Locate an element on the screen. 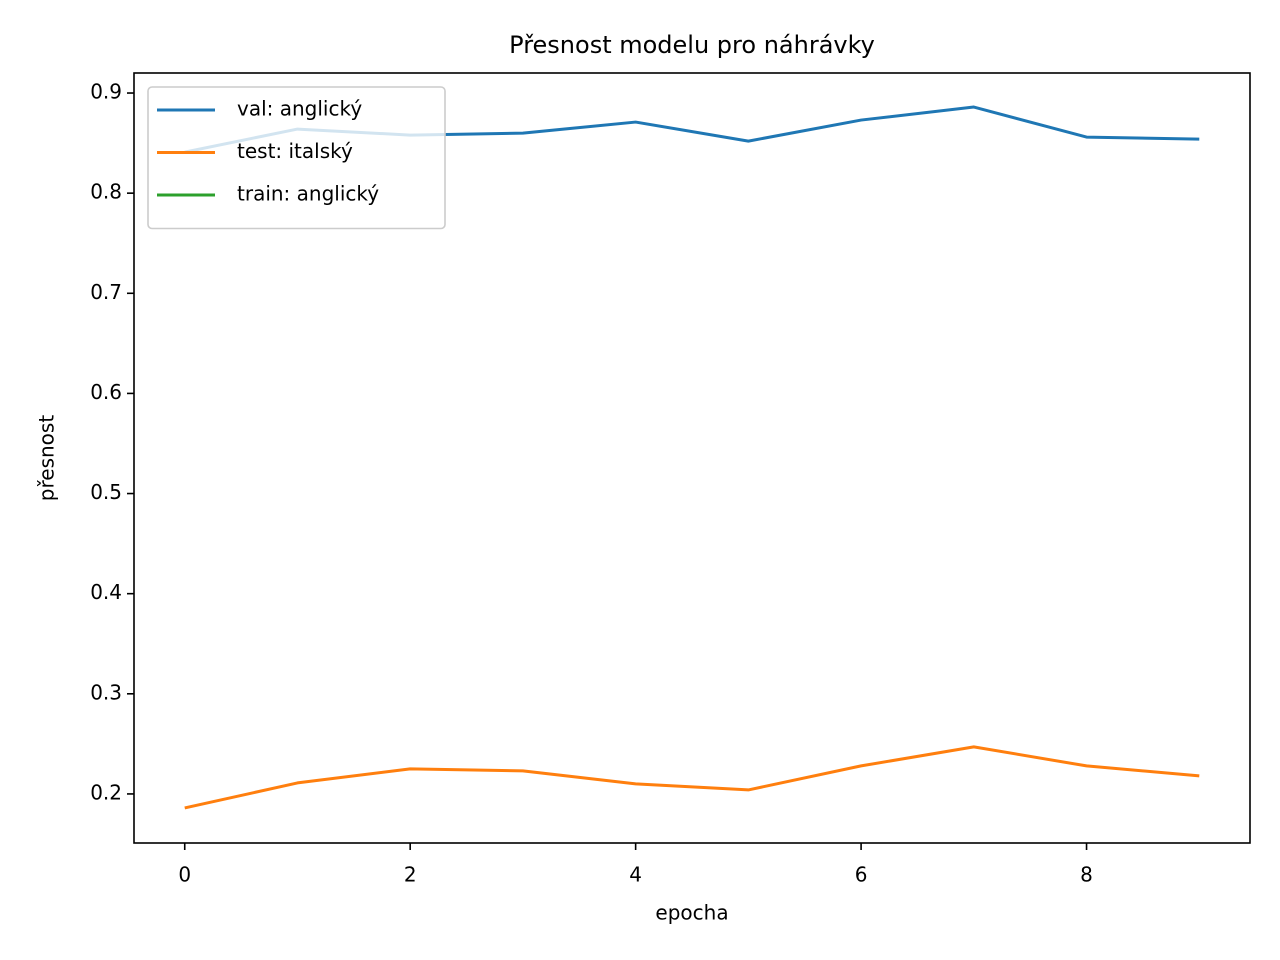 Image resolution: width=1280 pixels, height=960 pixels. y-tick-label: 0.4 is located at coordinates (106, 592).